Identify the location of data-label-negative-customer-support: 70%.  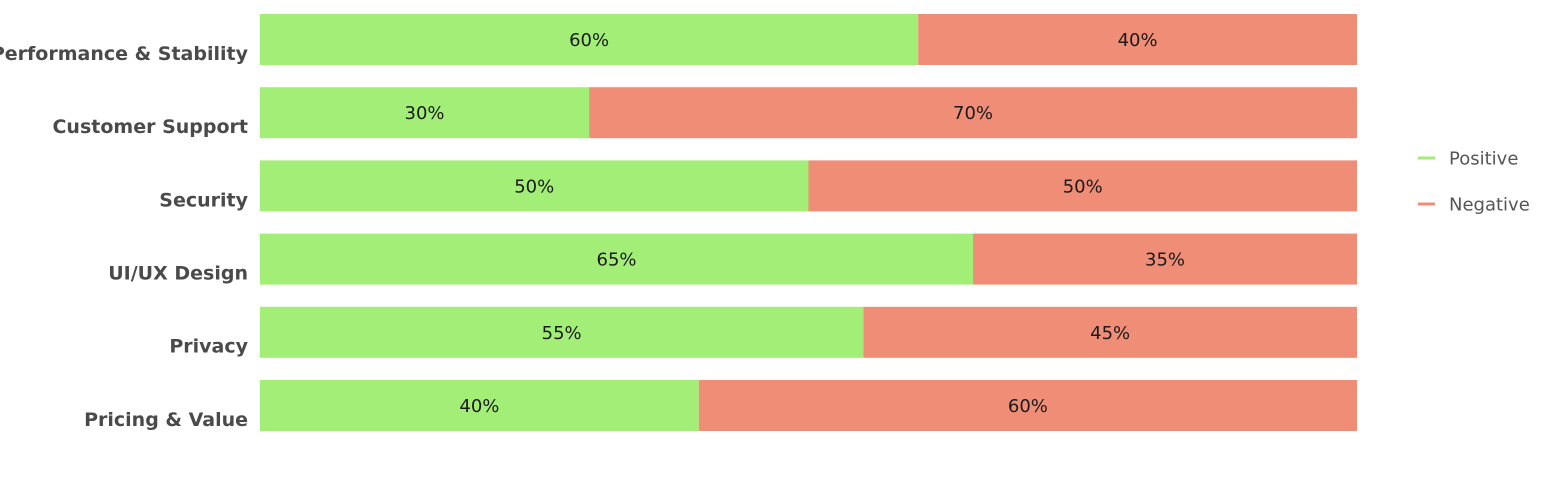
(973, 113).